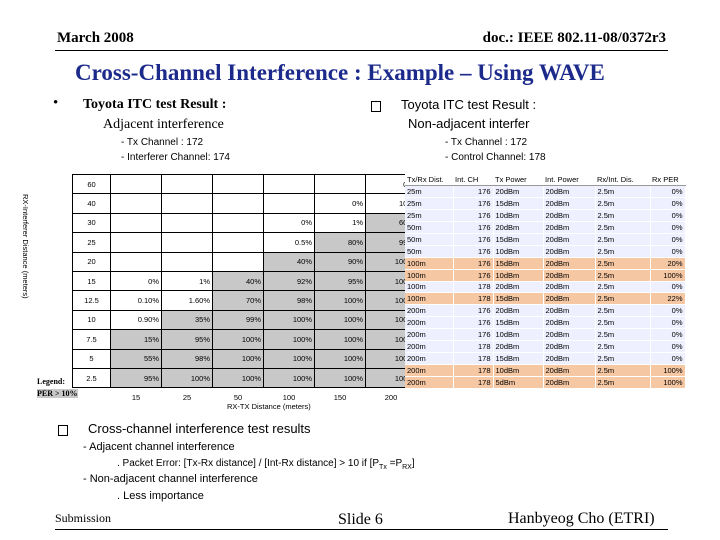 Image resolution: width=720 pixels, height=540 pixels. Describe the element at coordinates (289, 281) in the screenshot. I see `table-cell: 92%` at that location.